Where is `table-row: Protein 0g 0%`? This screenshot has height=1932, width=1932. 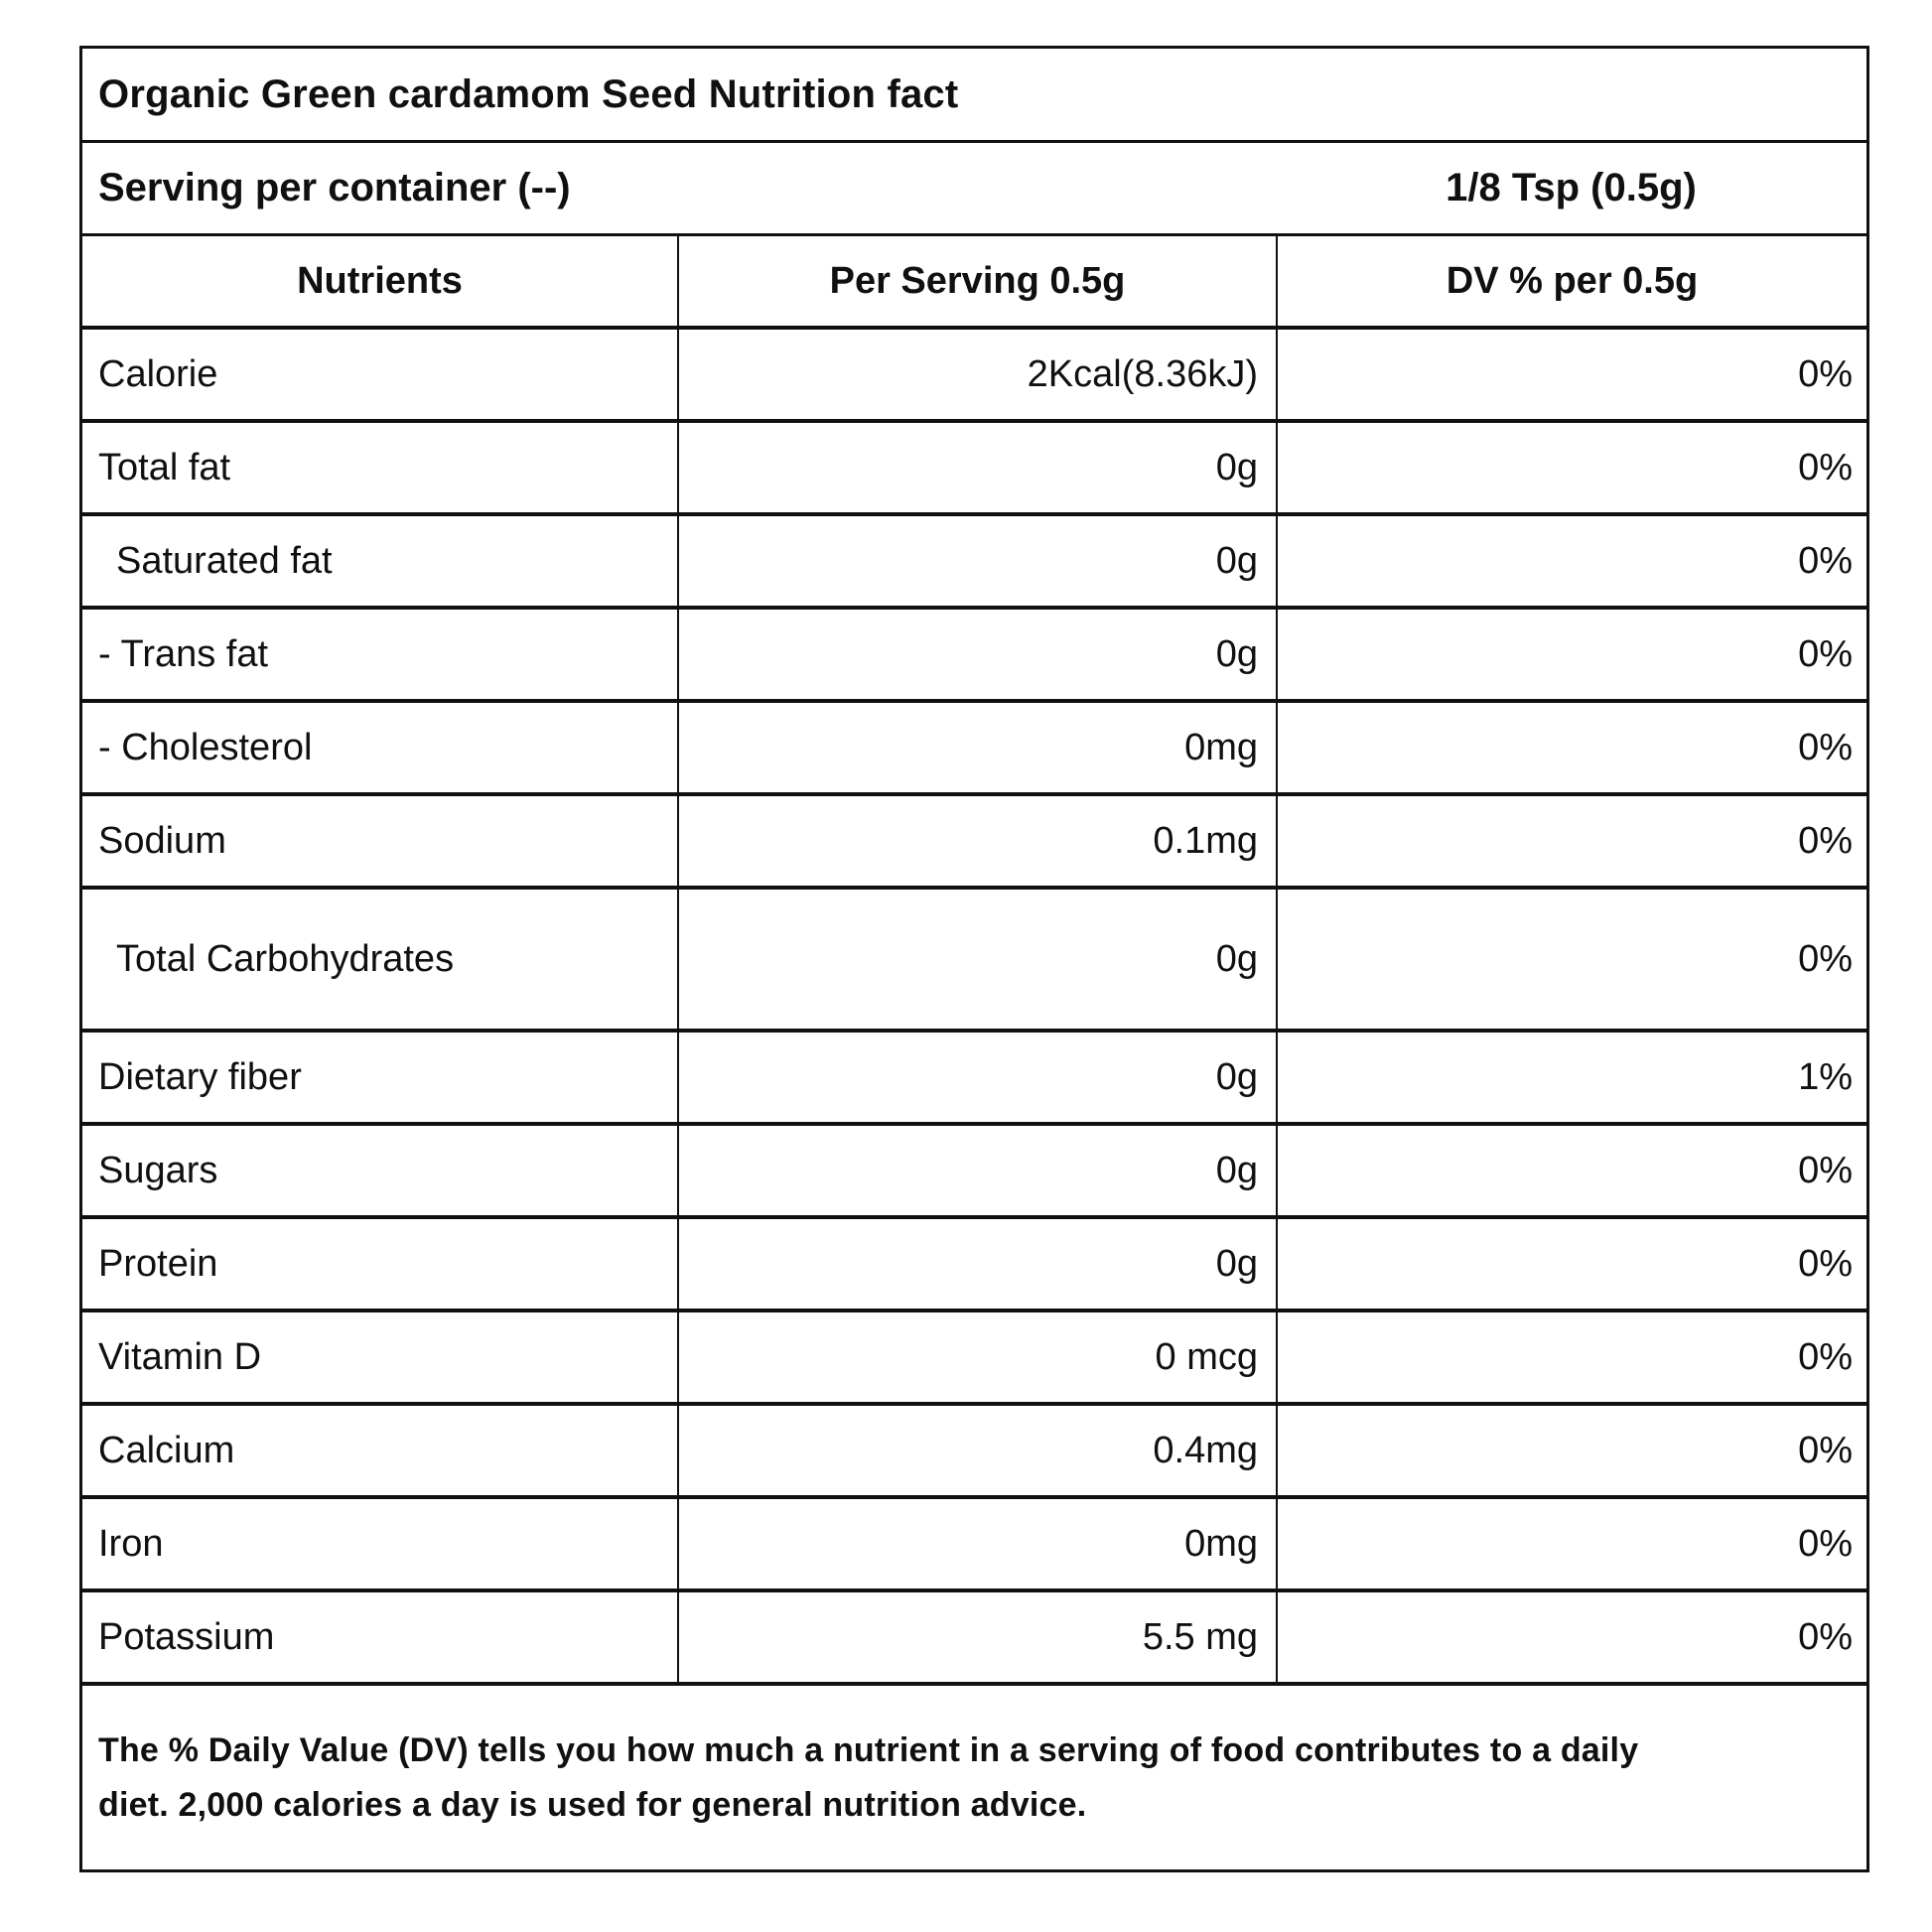 table-row: Protein 0g 0% is located at coordinates (974, 1262).